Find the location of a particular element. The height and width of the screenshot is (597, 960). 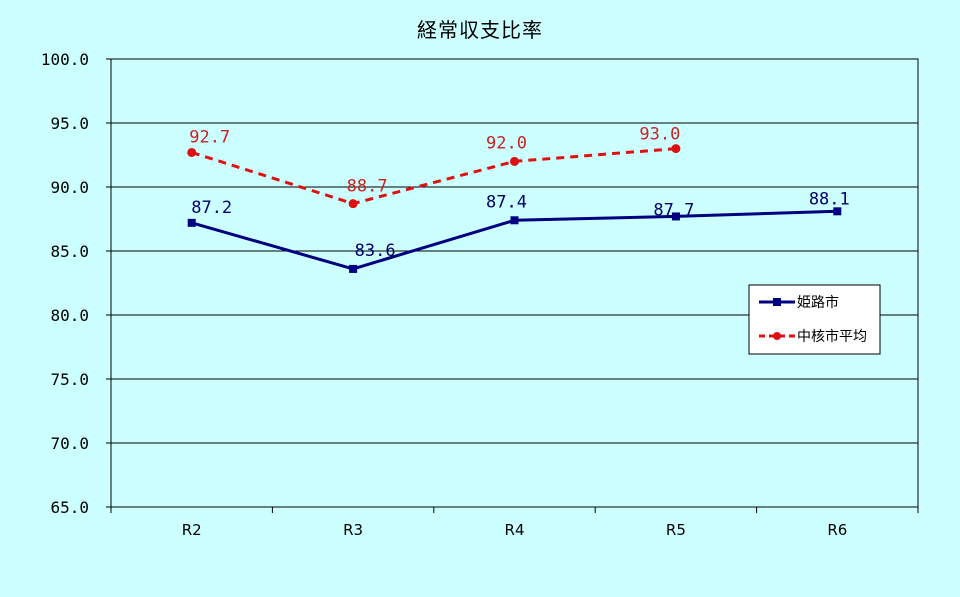

x-tick-label-R3: R3 is located at coordinates (353, 530).